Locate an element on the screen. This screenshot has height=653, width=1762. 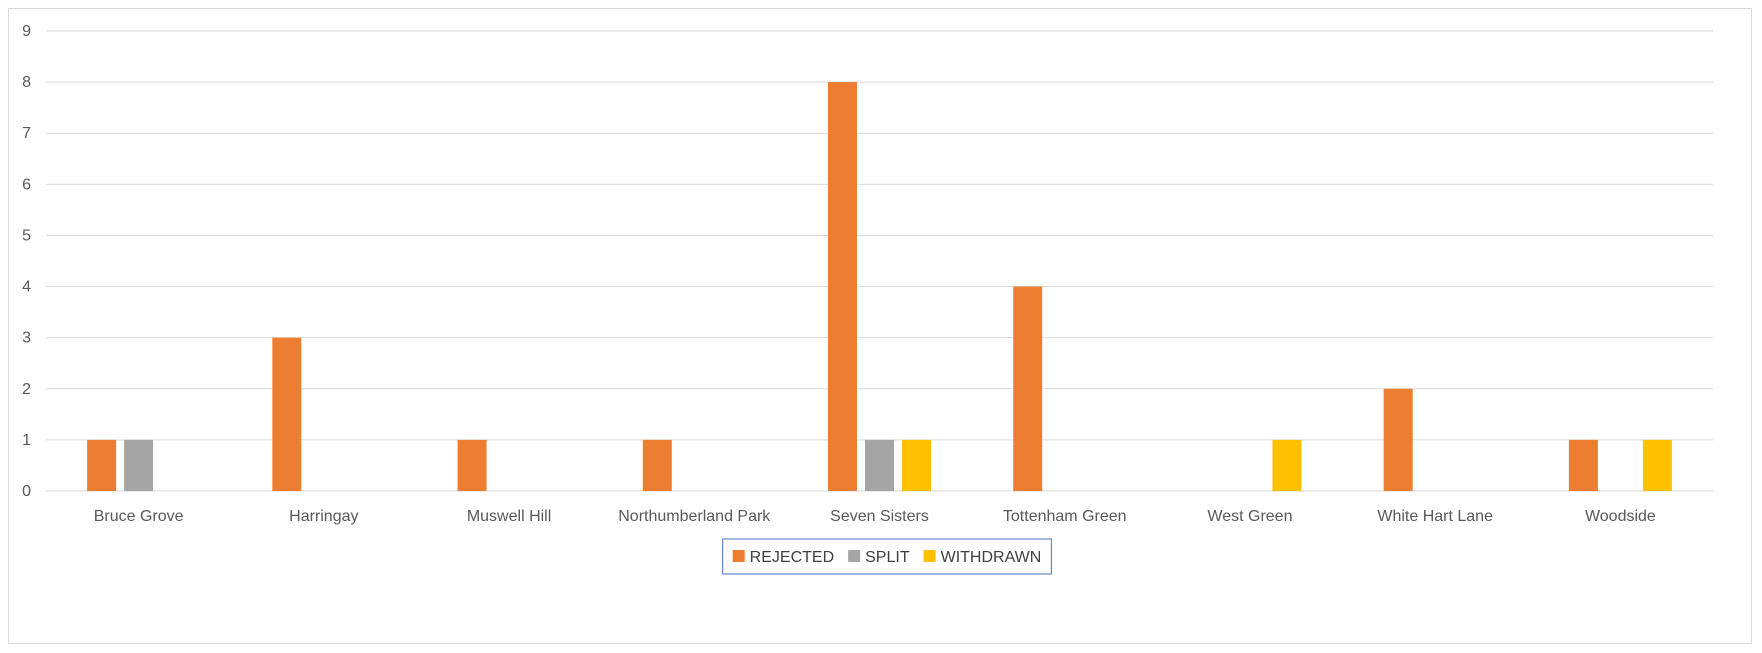
bar-rejected-woodside is located at coordinates (1583, 465).